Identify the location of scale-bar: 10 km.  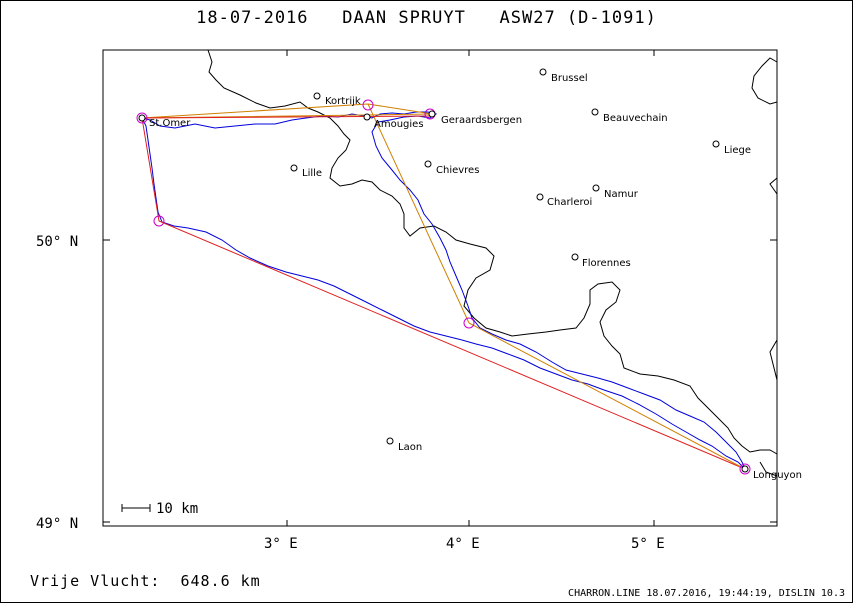
(159, 509).